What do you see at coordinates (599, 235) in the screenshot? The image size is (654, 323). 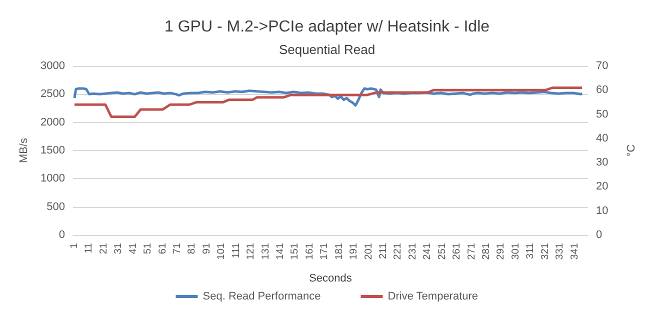 I see `y2-tick-label: 0` at bounding box center [599, 235].